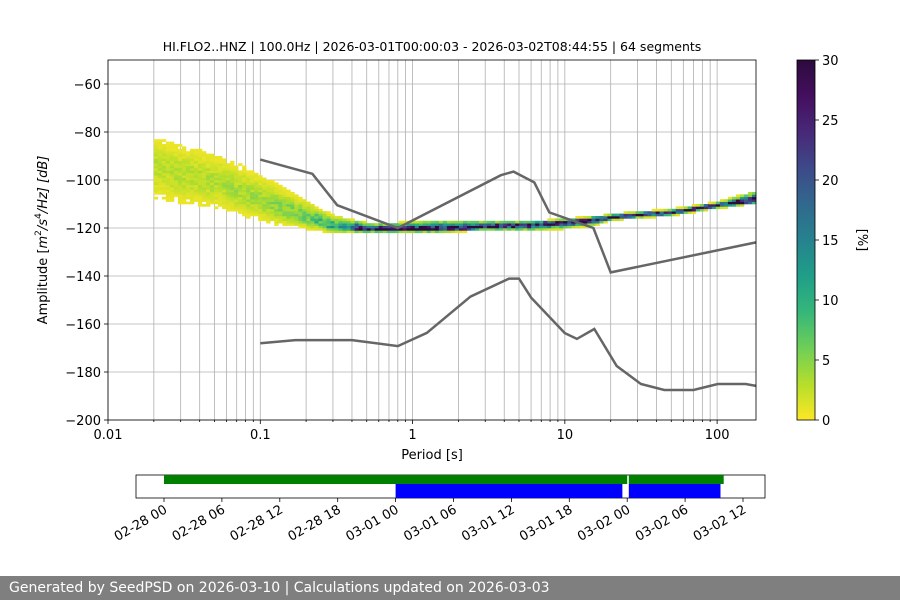 This screenshot has width=900, height=600. Describe the element at coordinates (717, 435) in the screenshot. I see `x-tick-label: 100` at that location.